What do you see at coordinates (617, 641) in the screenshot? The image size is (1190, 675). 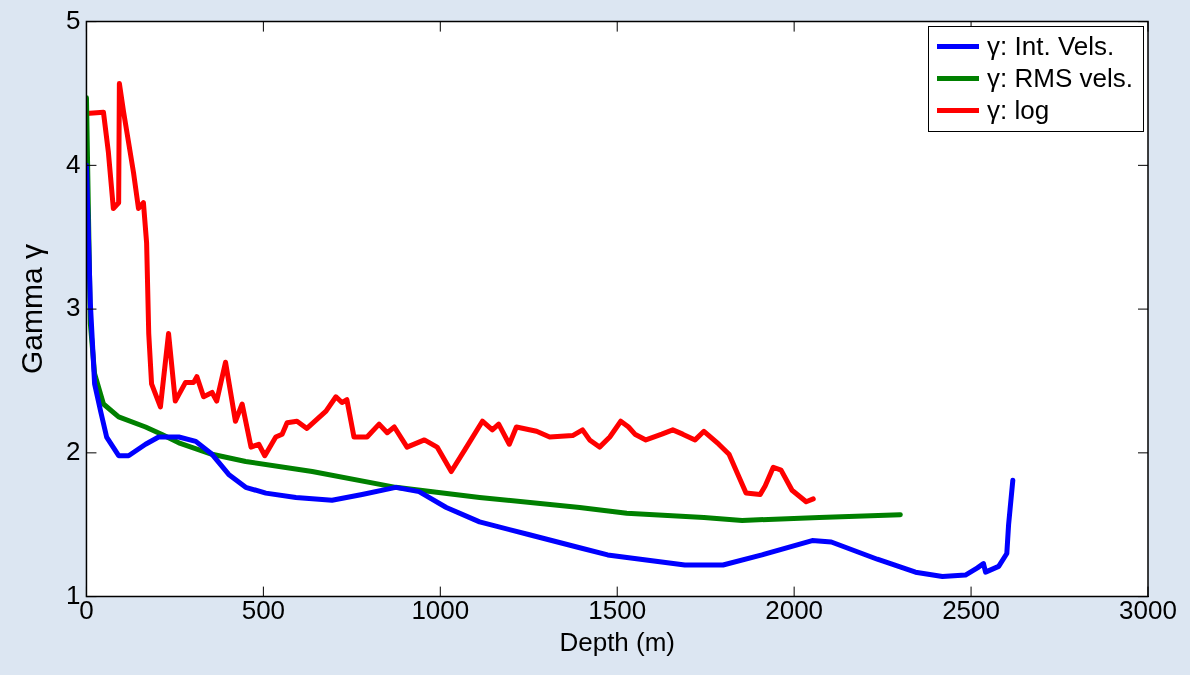 I see `x-axis-title: Depth (m)` at bounding box center [617, 641].